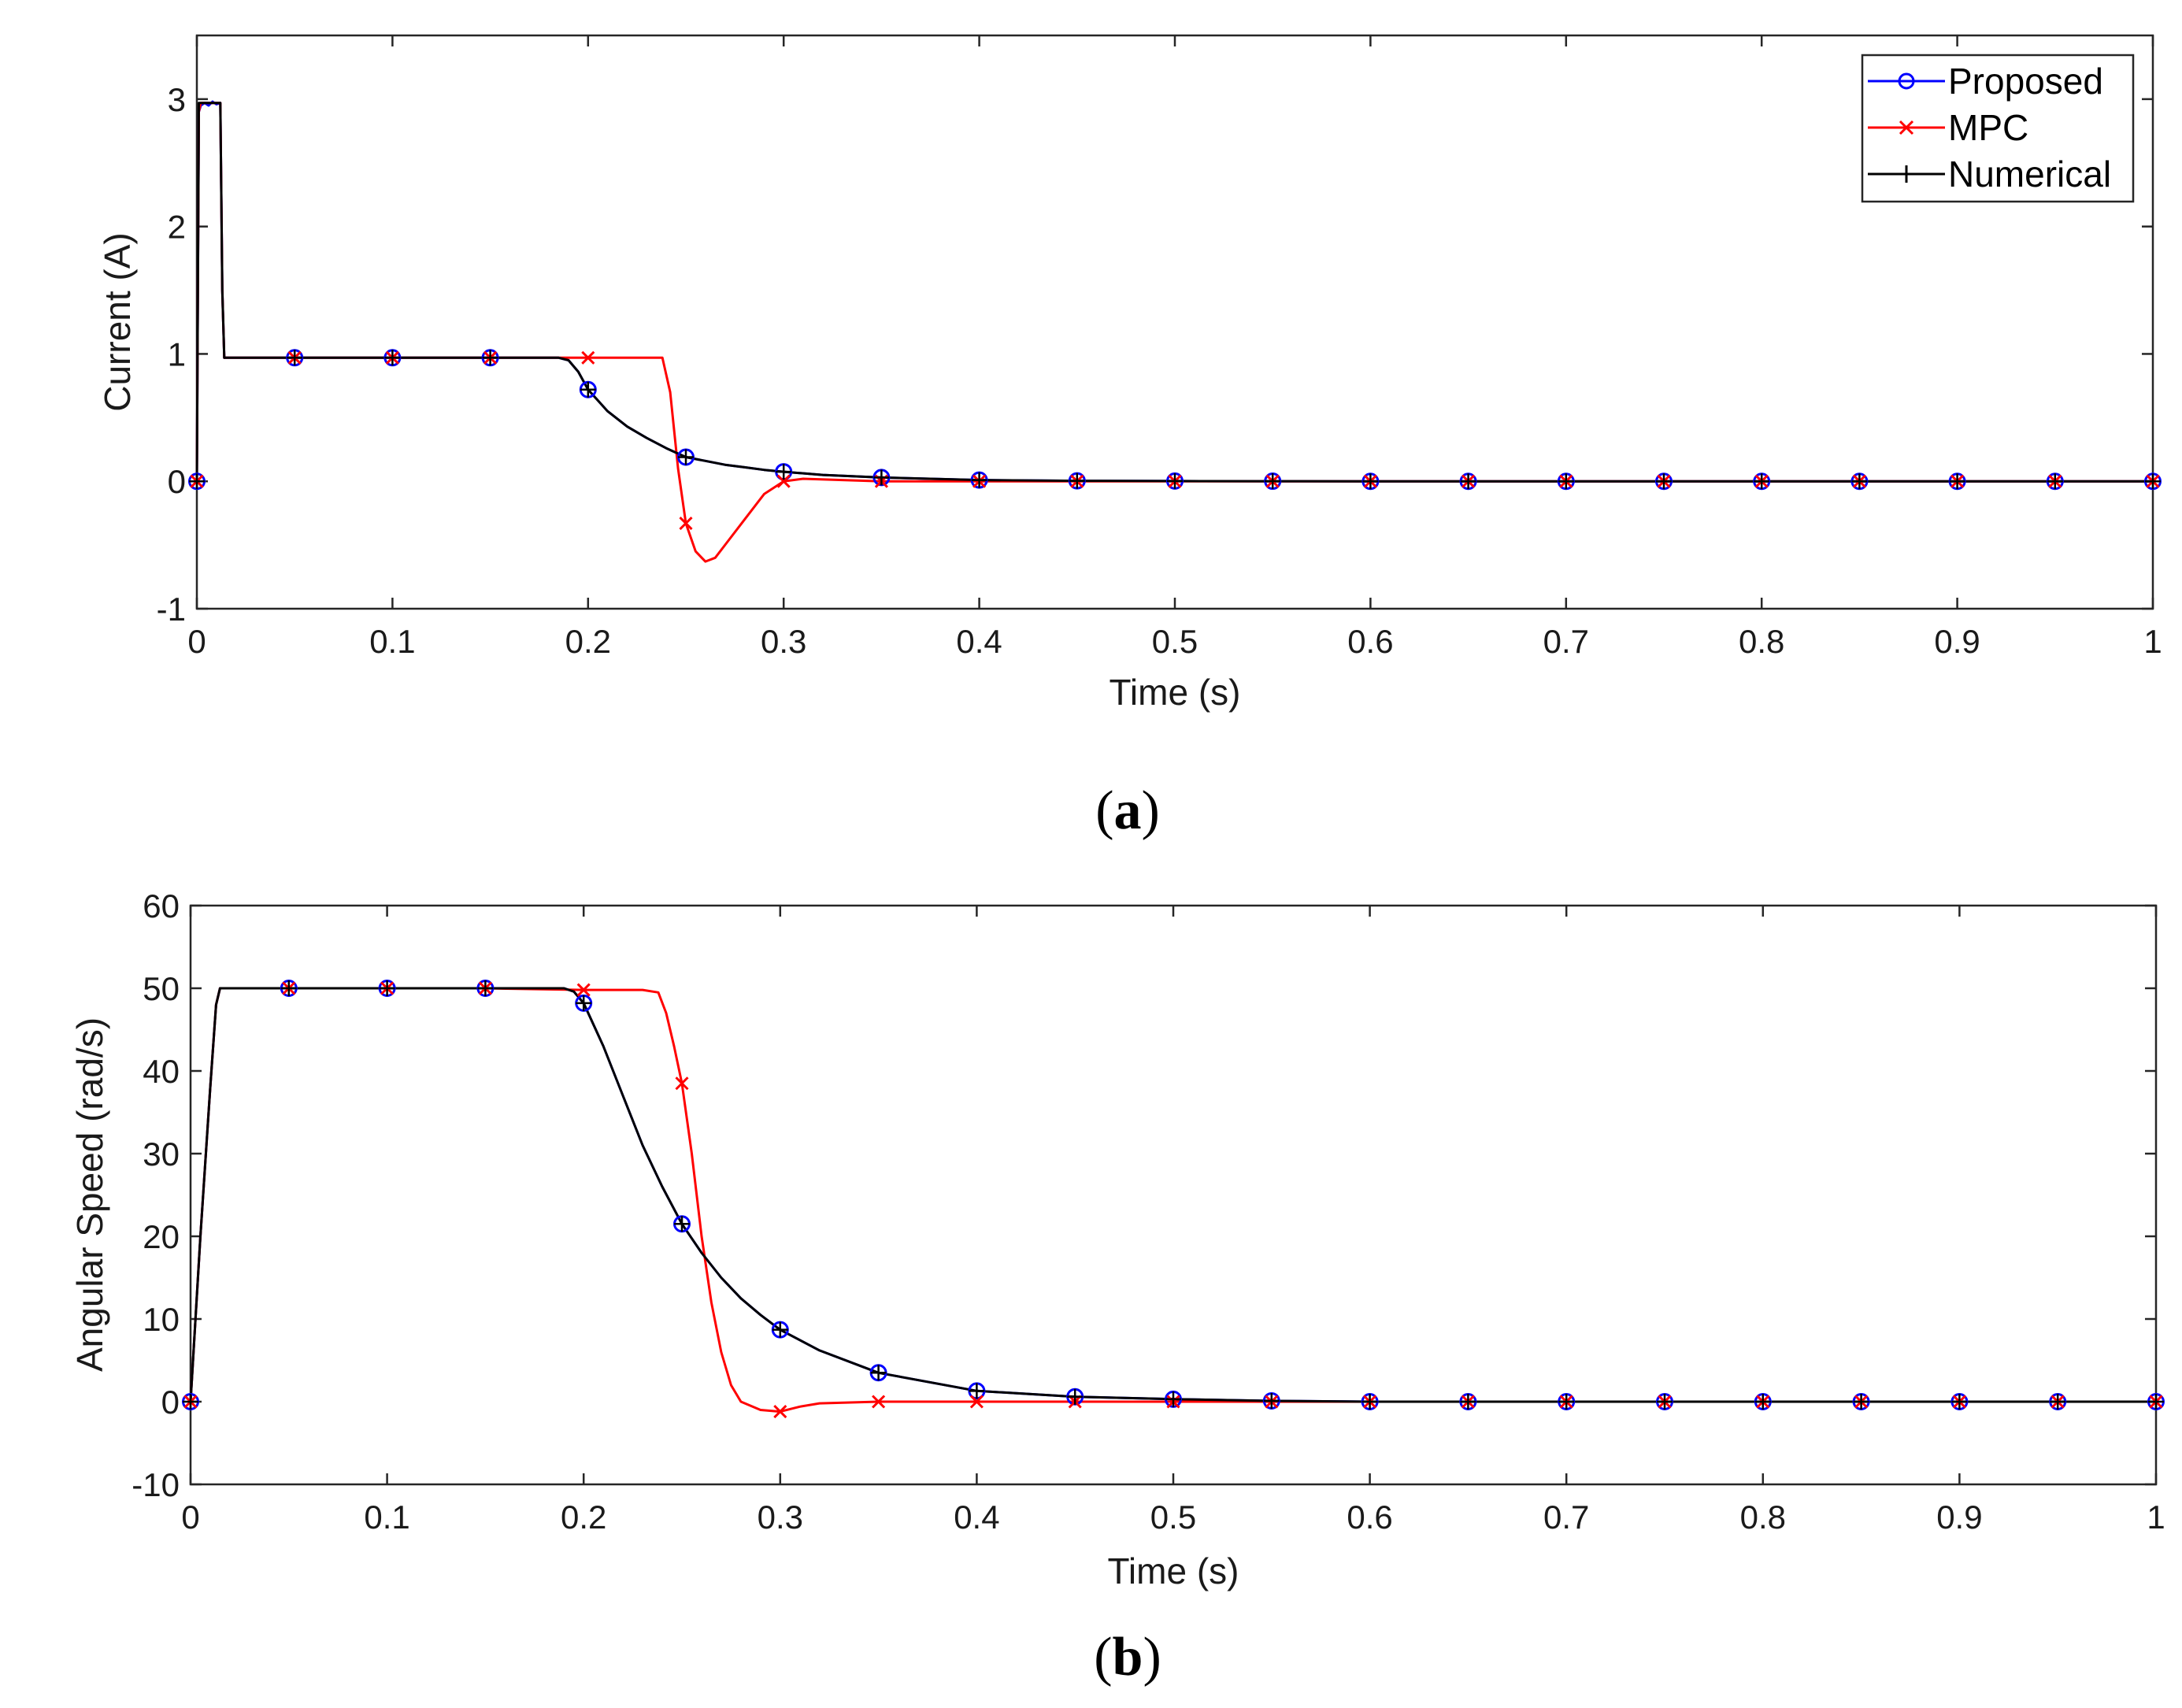  I want to click on x-tick-label: 0.3, so click(780, 1517).